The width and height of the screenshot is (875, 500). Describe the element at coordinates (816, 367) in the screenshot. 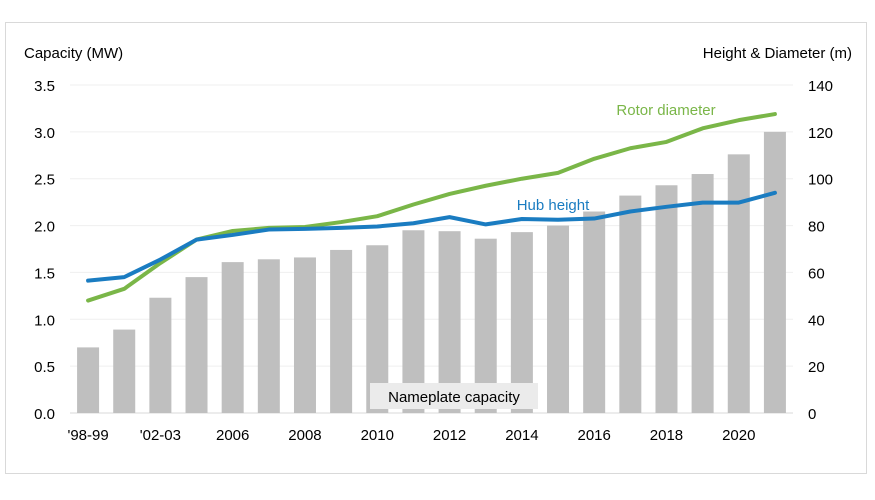

I see `y-right-tick-label: 20` at that location.